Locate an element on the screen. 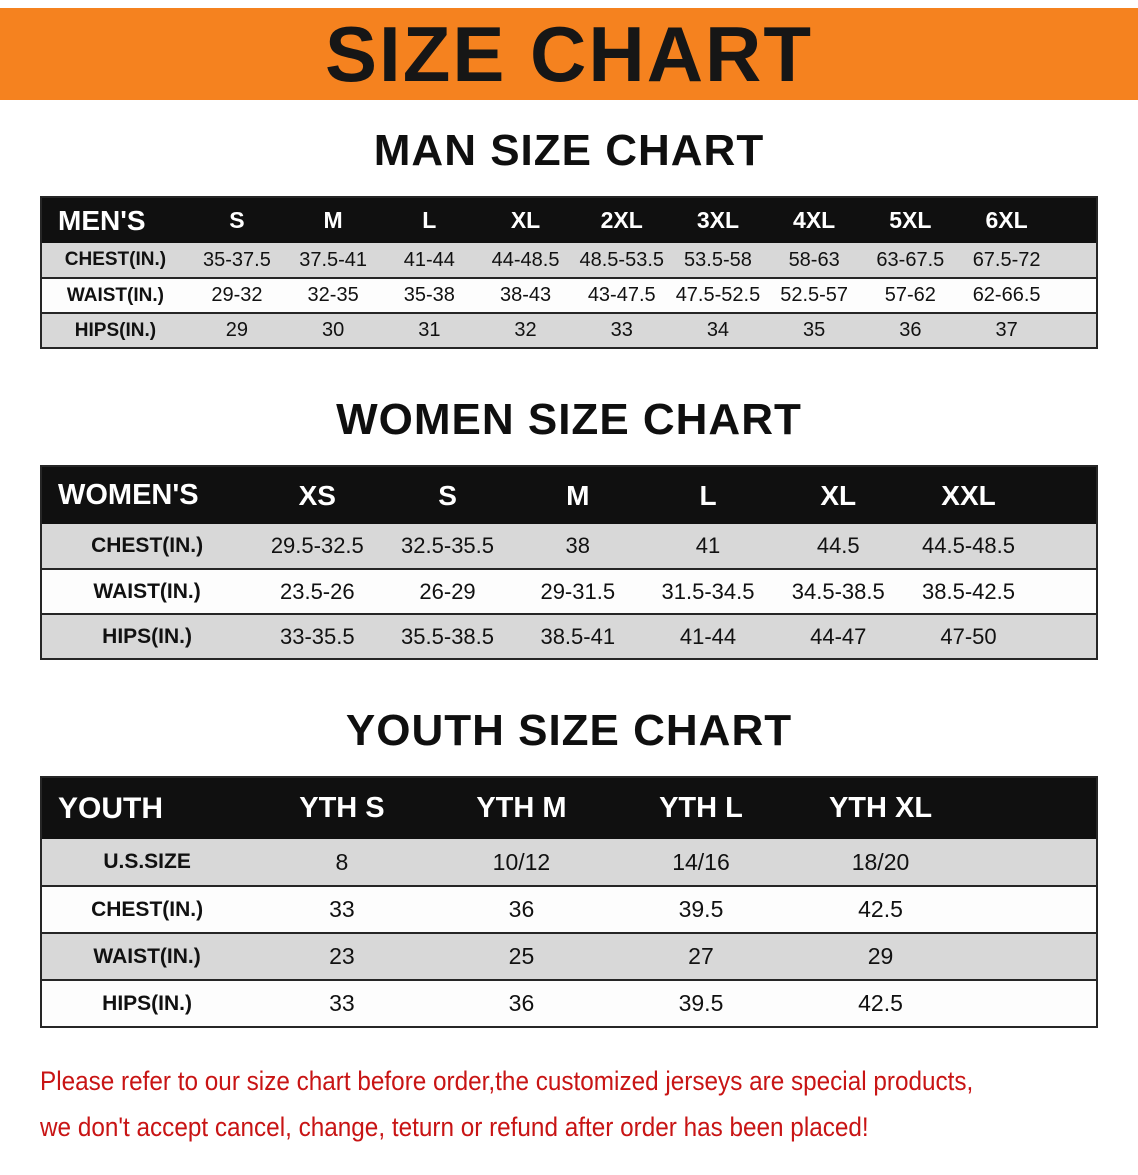 The image size is (1138, 1175). size-value-cell: 10/12 is located at coordinates (521, 861).